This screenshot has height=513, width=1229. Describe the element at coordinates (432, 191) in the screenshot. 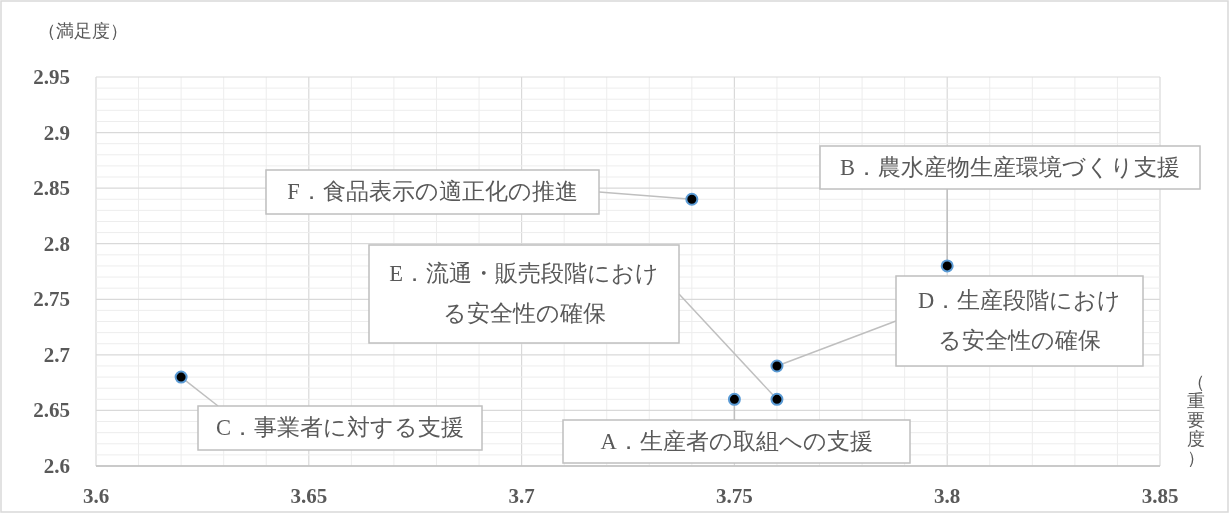

I see `annotation: F．食品表示の適正化の推進` at that location.